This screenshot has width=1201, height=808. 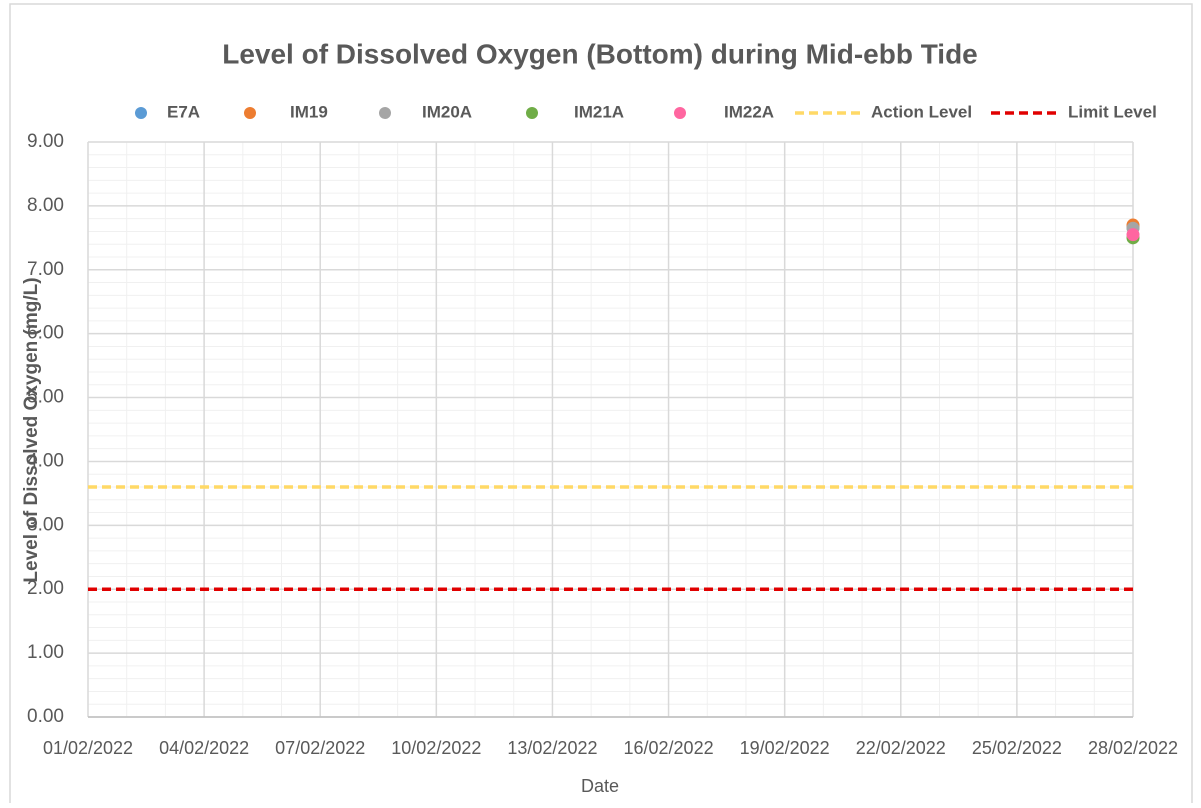 I want to click on x-axis-title: Date, so click(x=600, y=786).